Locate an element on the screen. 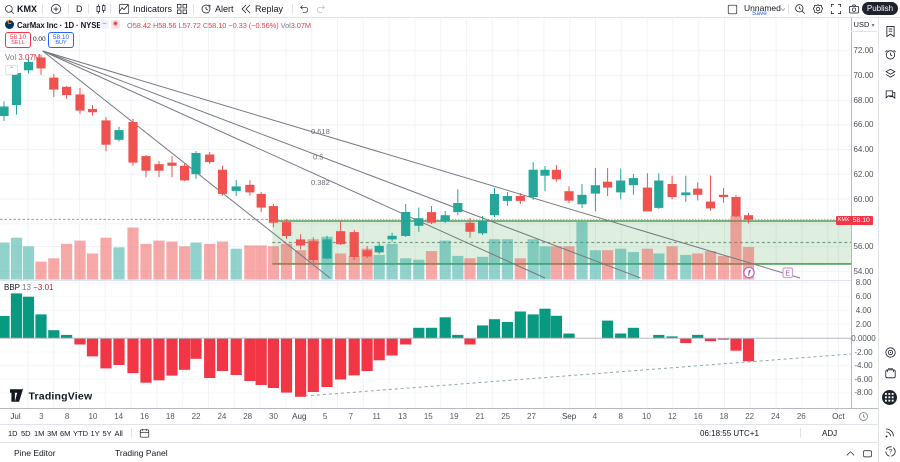  svg-text: E is located at coordinates (787, 274).